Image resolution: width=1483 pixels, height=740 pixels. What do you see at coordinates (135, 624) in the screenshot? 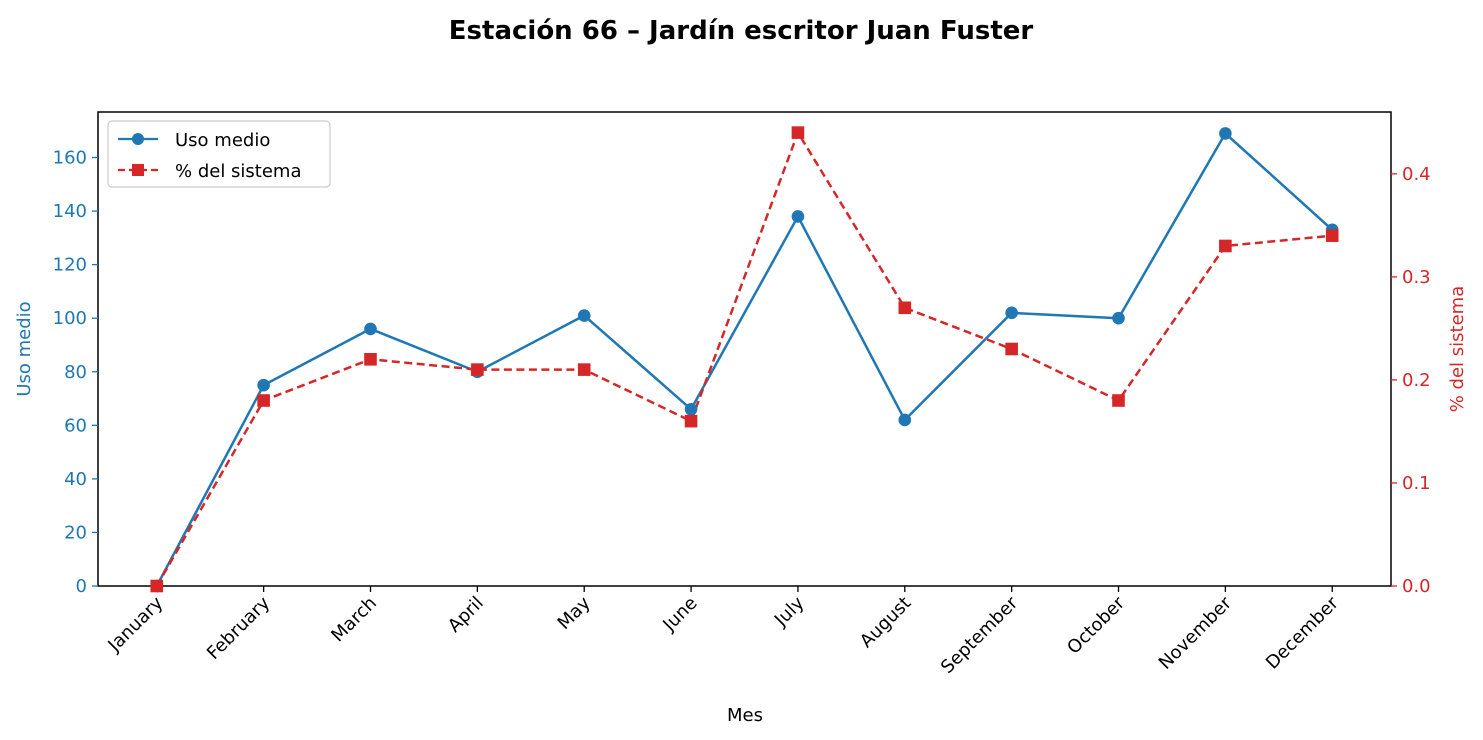
I see `x-tick-label: January` at bounding box center [135, 624].